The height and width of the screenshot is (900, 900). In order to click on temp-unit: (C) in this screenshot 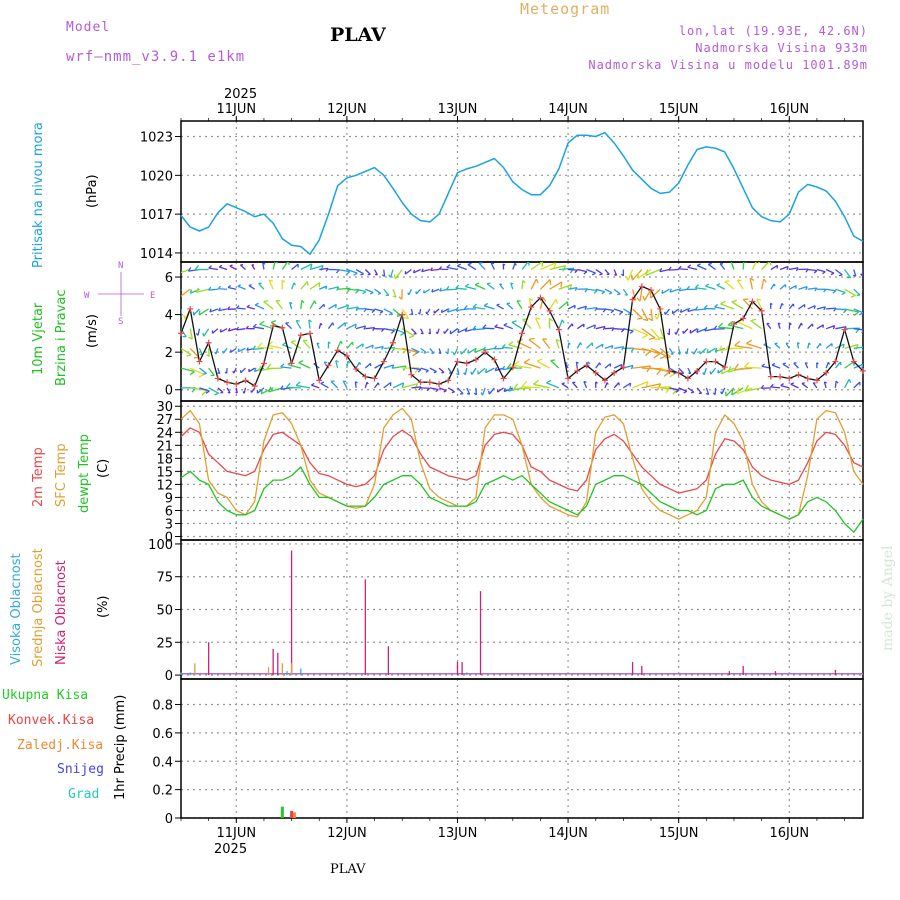, I will do `click(103, 468)`.